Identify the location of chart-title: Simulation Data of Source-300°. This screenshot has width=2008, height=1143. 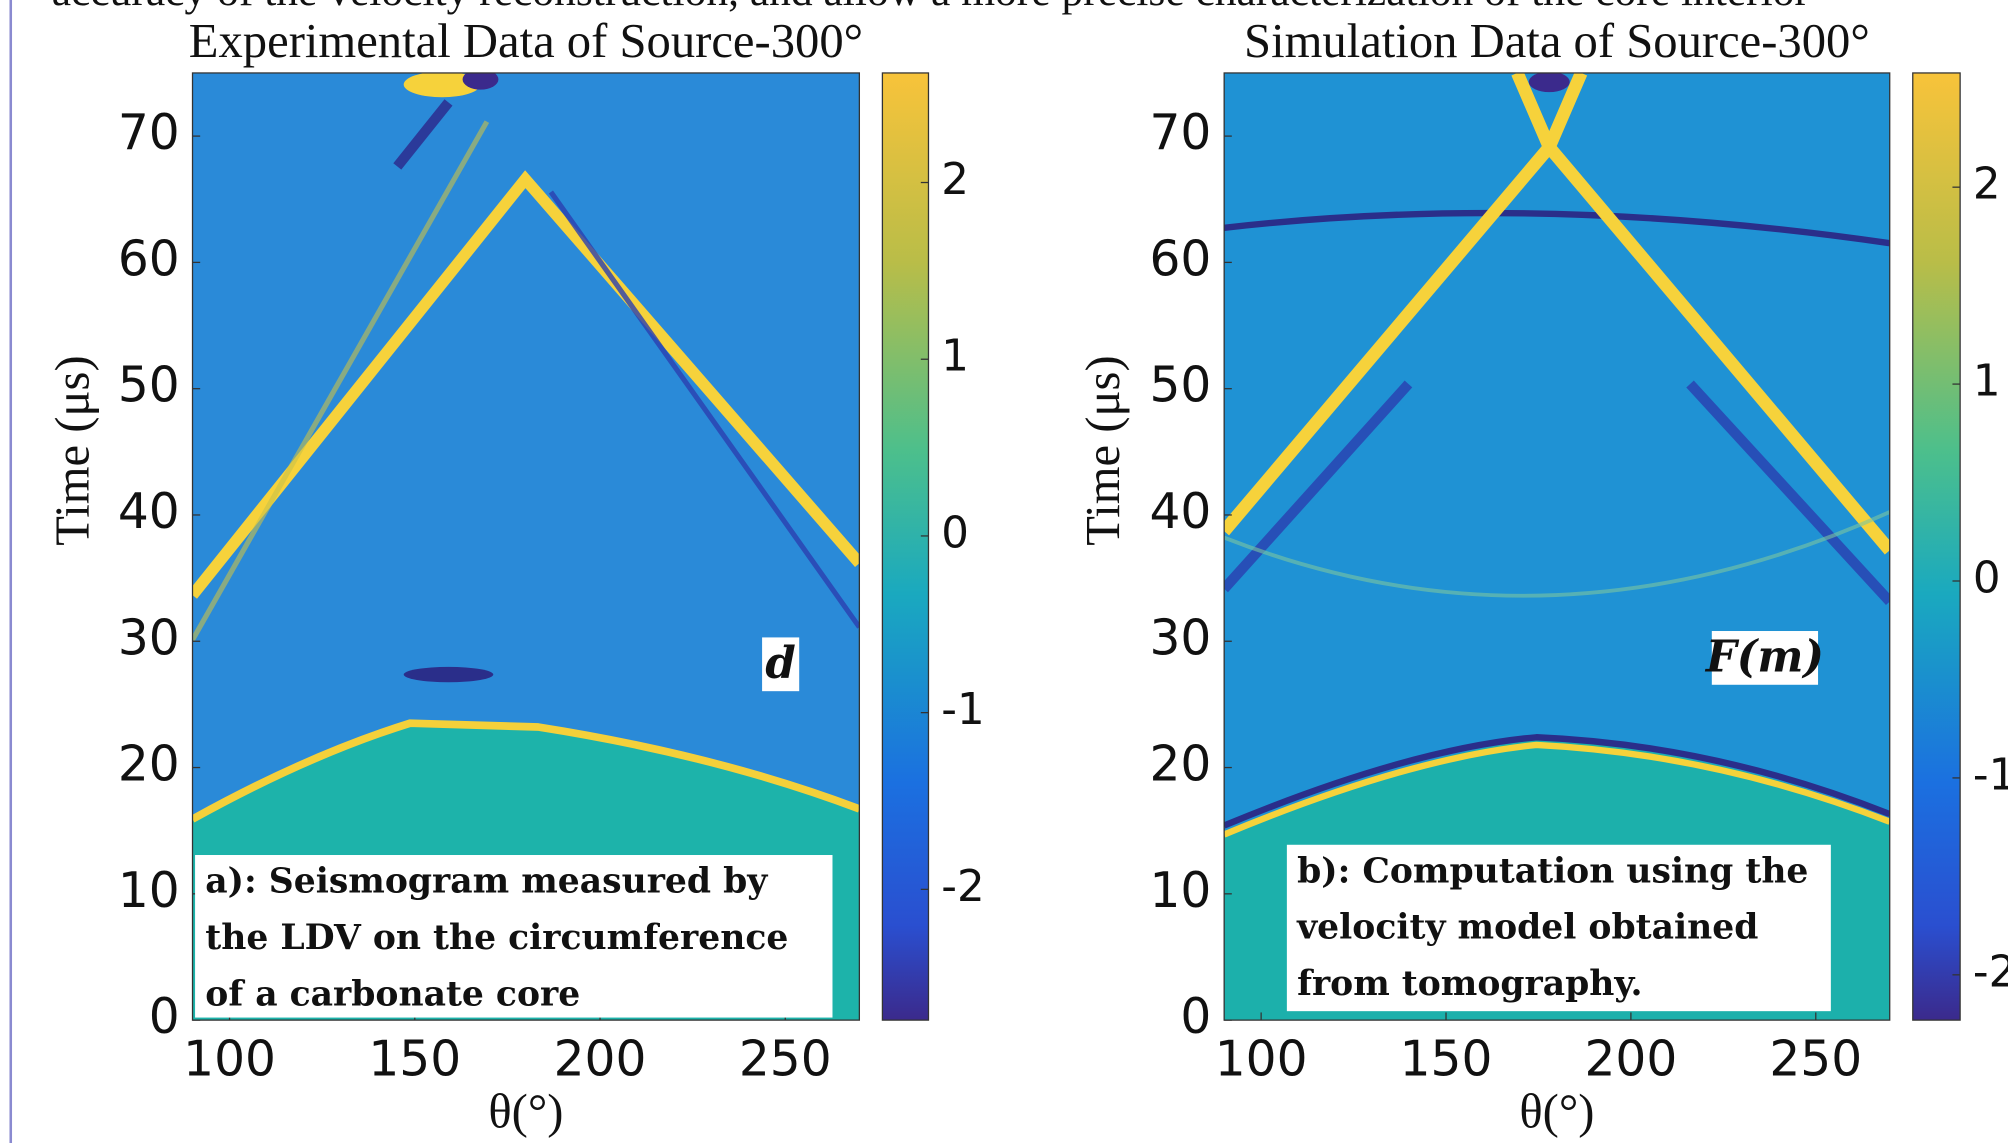
(1557, 41).